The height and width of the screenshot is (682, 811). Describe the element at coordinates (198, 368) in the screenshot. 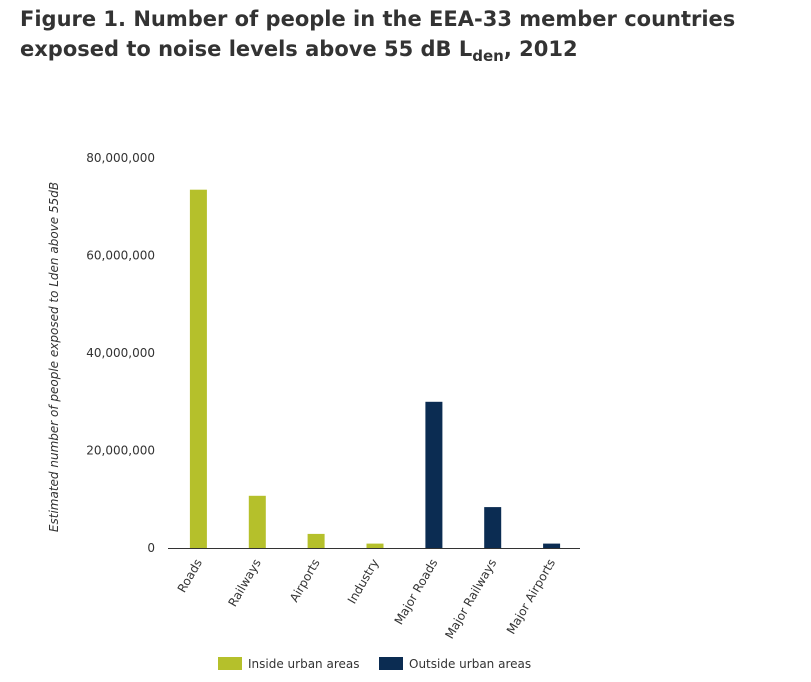

I see `bar-roads` at that location.